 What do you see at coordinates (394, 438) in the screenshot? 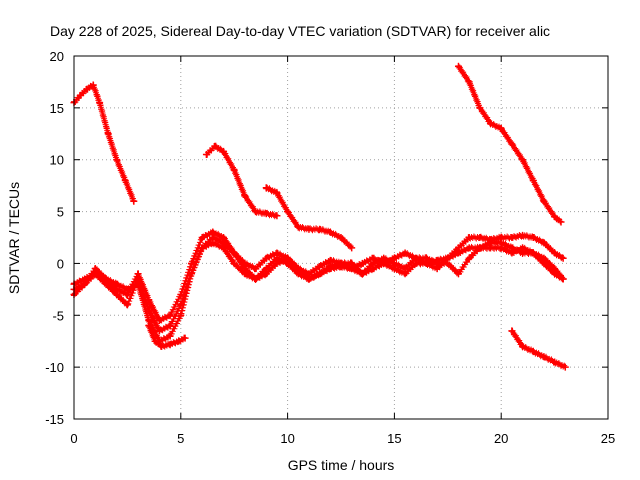
I see `x-tick-label: 15` at bounding box center [394, 438].